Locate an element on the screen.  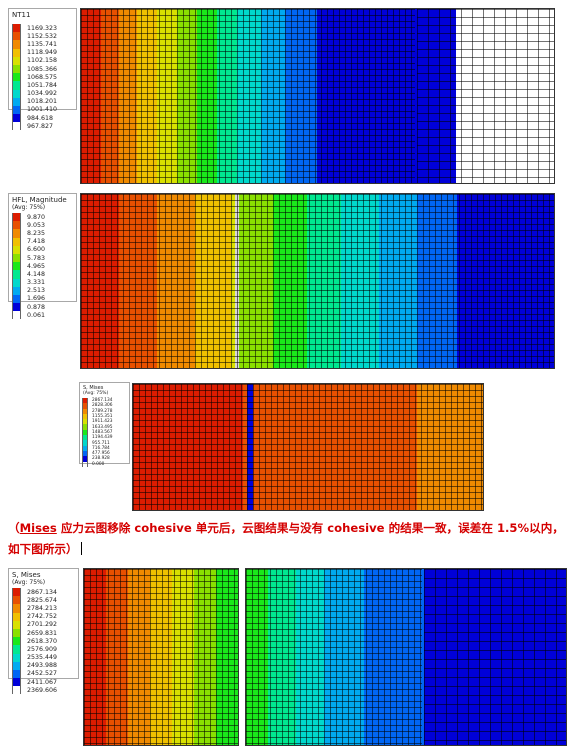
legend-value: 2789.278 is located at coordinates (102, 411).